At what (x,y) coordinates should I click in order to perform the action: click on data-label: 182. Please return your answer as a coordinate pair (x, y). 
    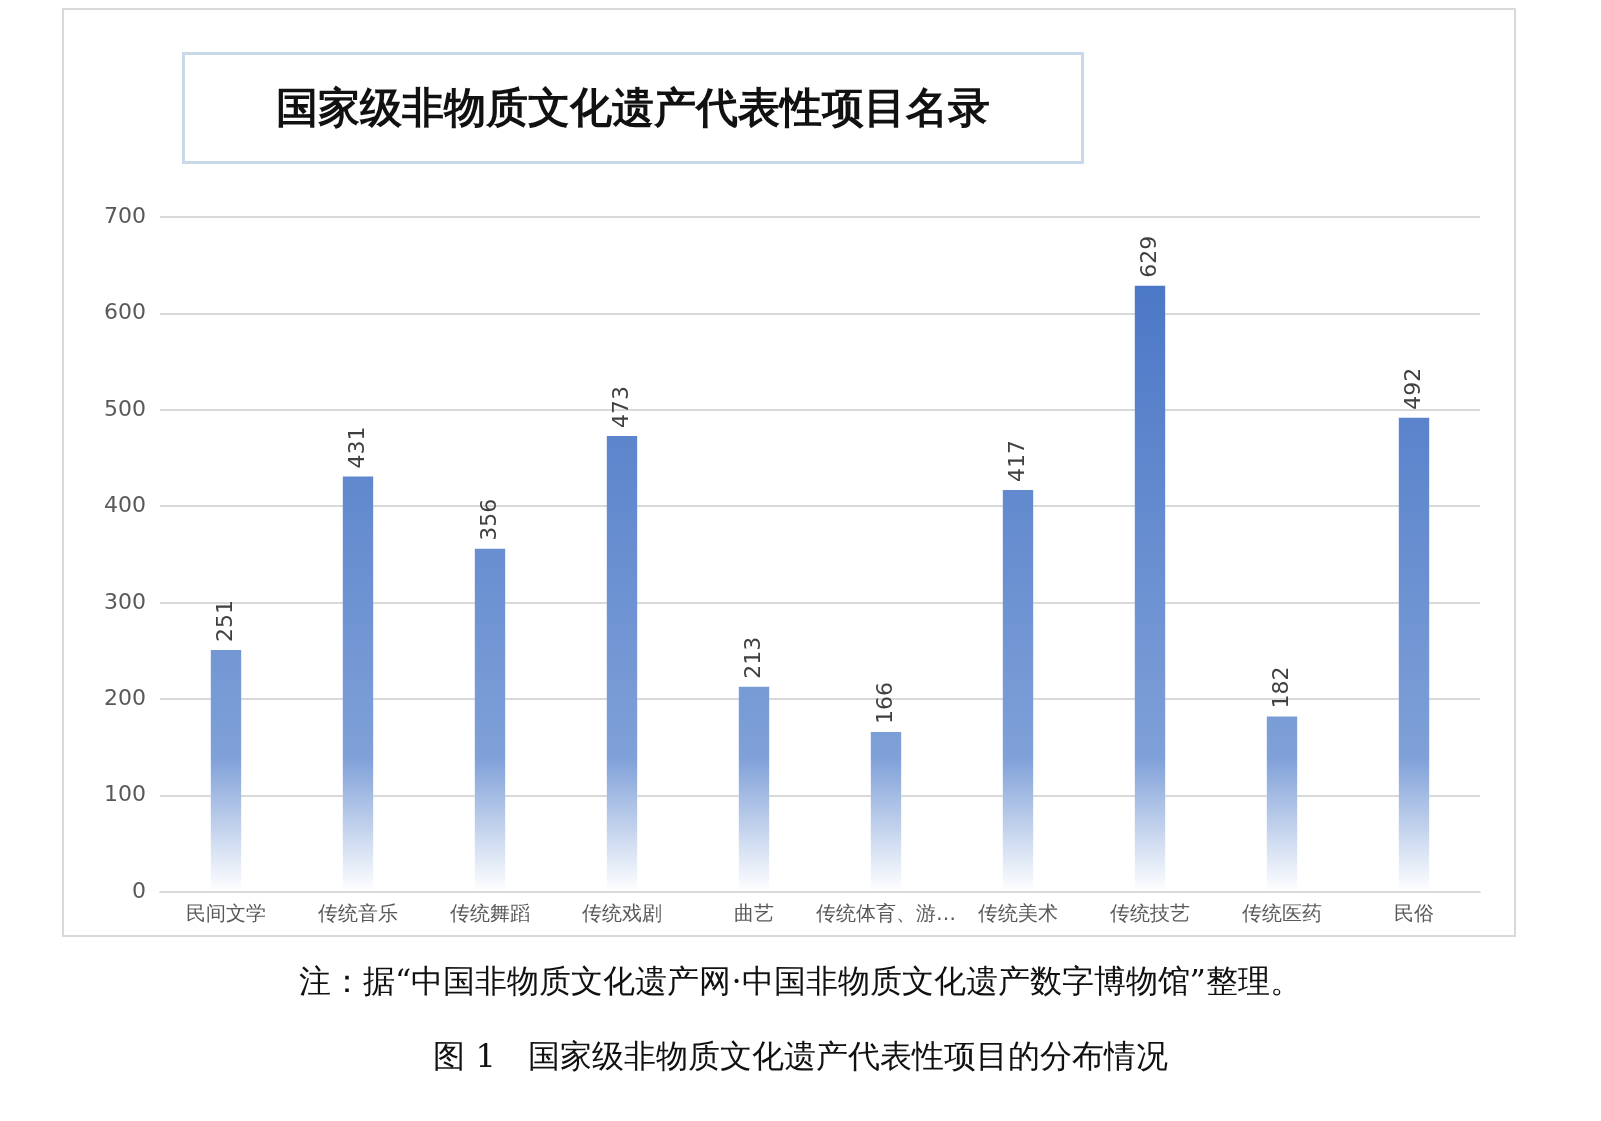
    Looking at the image, I should click on (1280, 687).